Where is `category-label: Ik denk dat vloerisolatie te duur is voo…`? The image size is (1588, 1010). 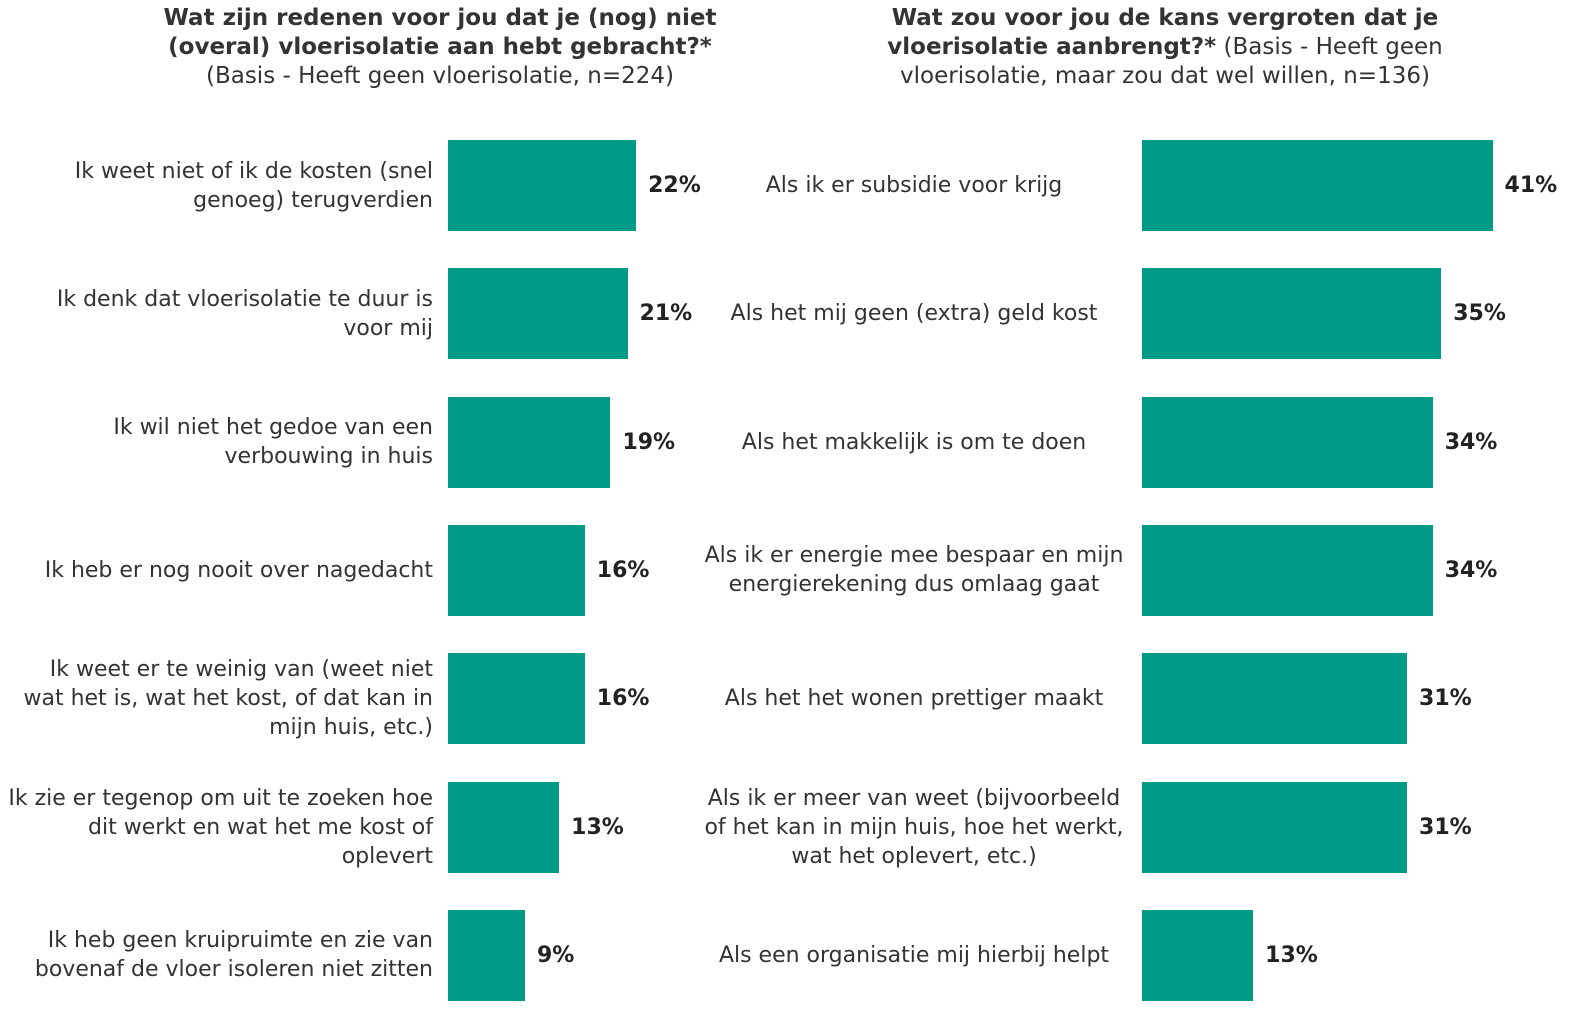 category-label: Ik denk dat vloerisolatie te duur is voo… is located at coordinates (244, 313).